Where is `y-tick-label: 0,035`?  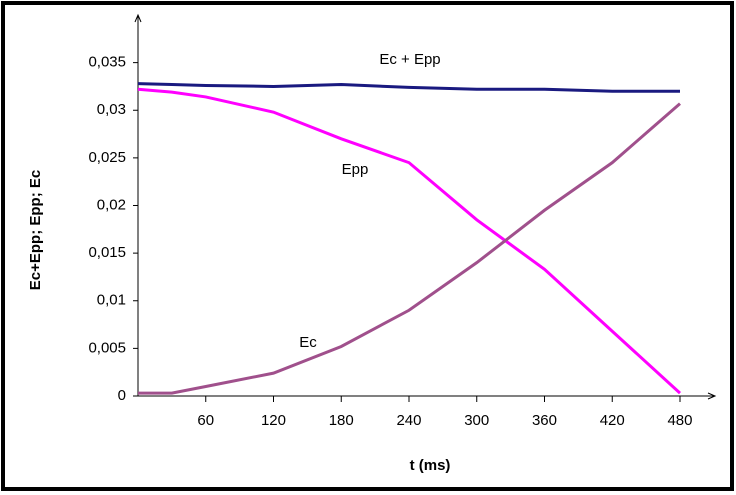 y-tick-label: 0,035 is located at coordinates (107, 62).